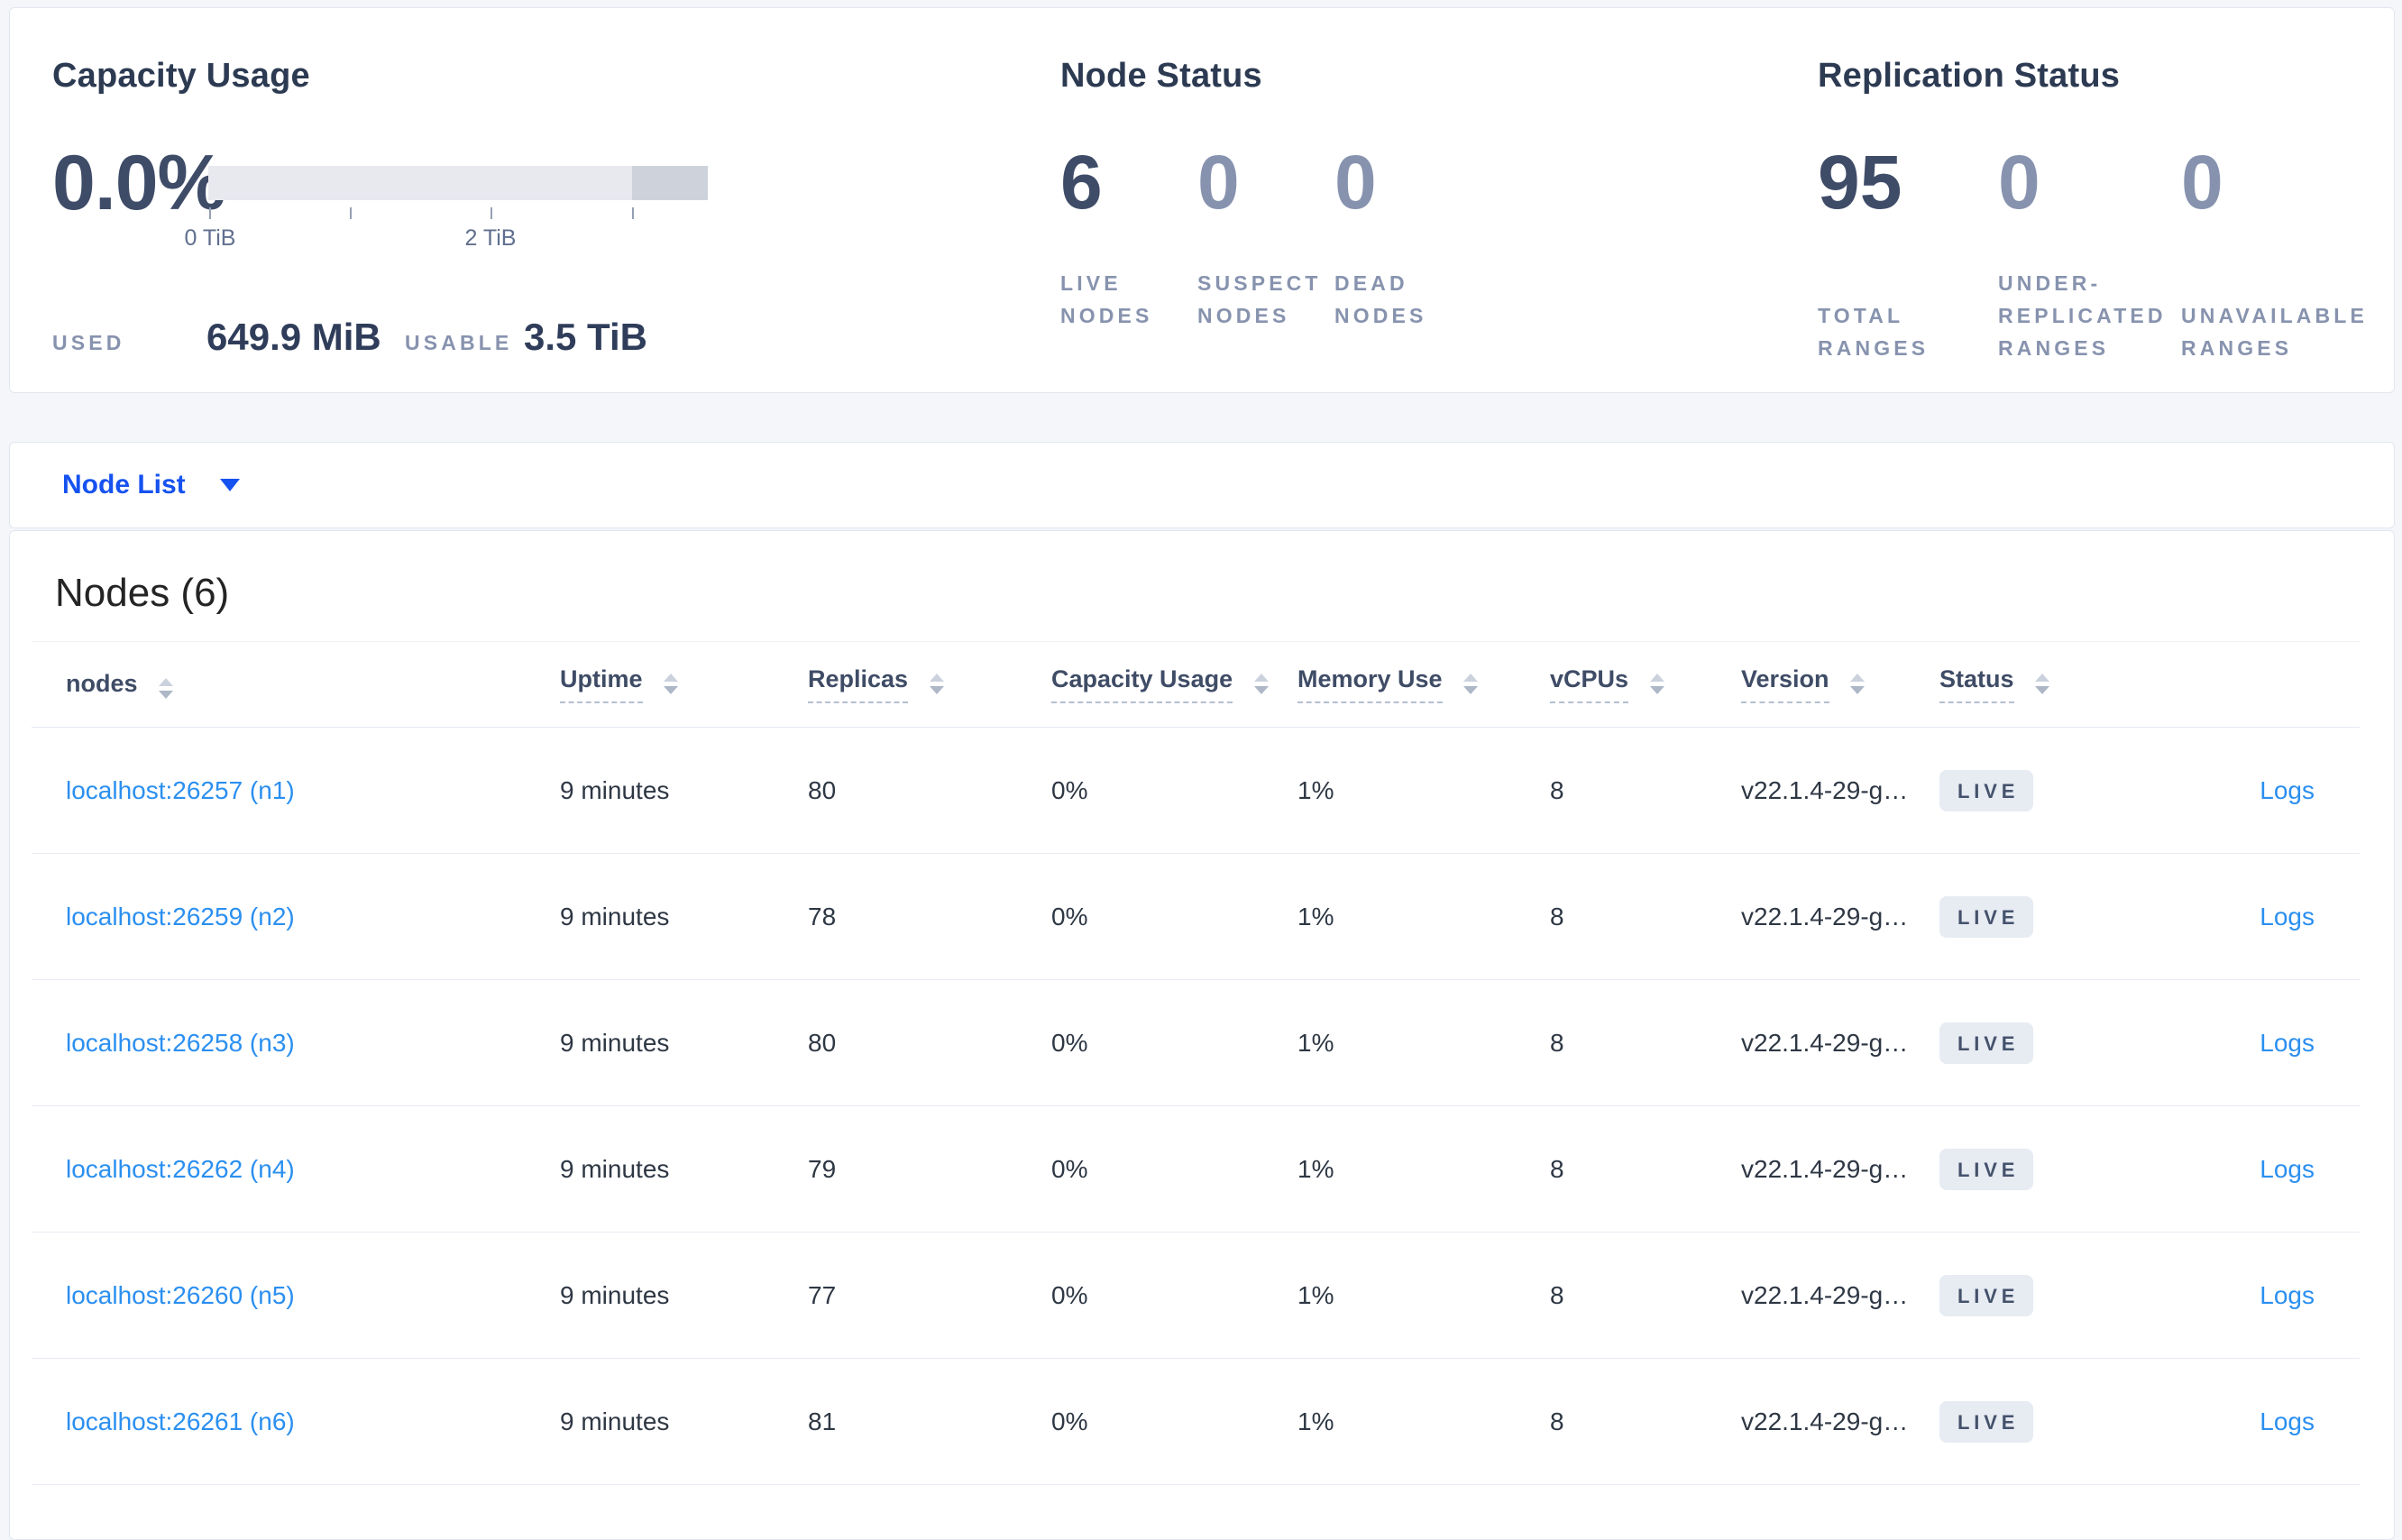 Image resolution: width=2402 pixels, height=1540 pixels. I want to click on capacity-bar-track, so click(458, 183).